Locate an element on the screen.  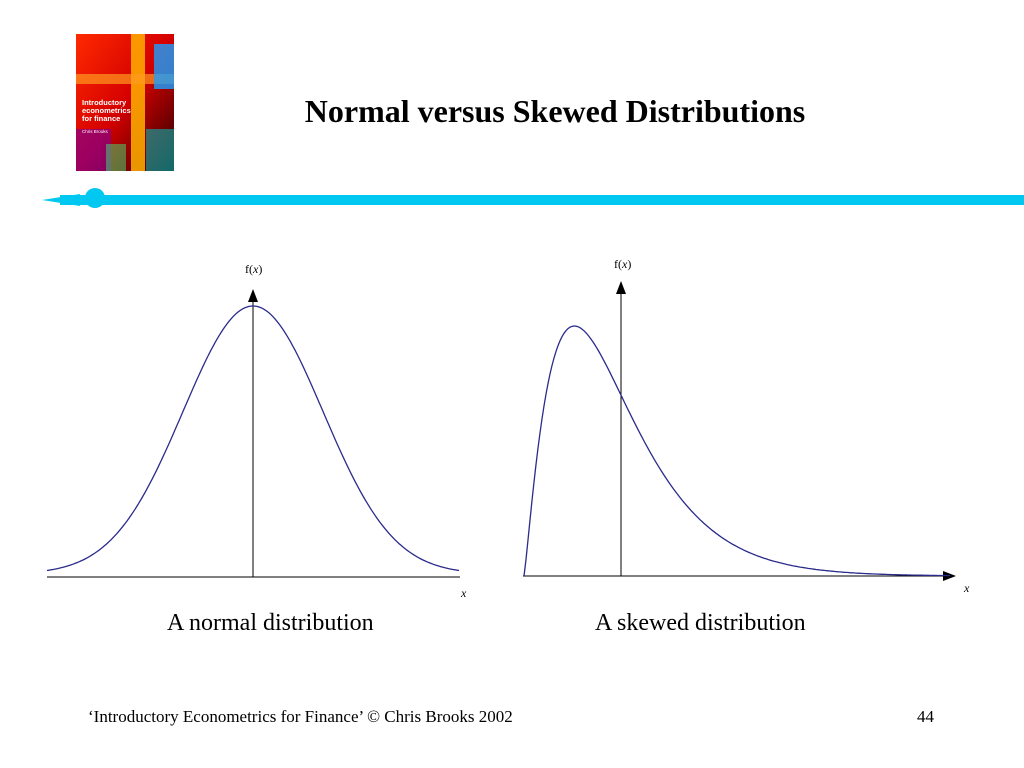
skewed-y-axis-arrow-icon is located at coordinates (621, 287).